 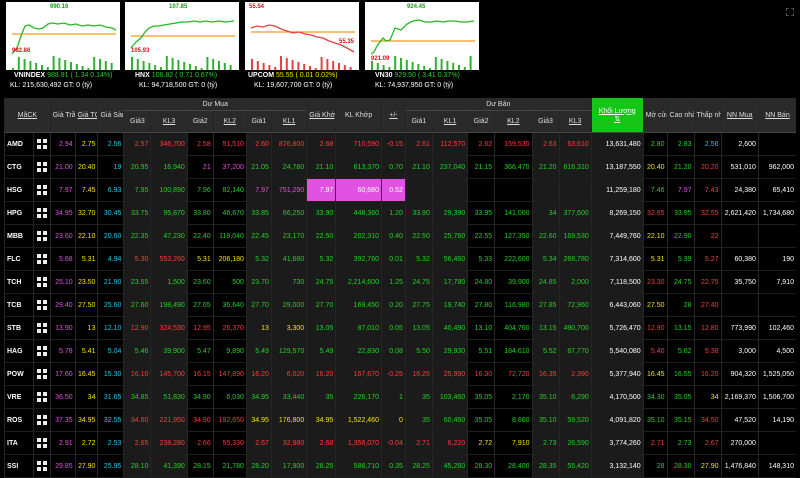 I want to click on header-sell-kl3: KL3, so click(x=575, y=121).